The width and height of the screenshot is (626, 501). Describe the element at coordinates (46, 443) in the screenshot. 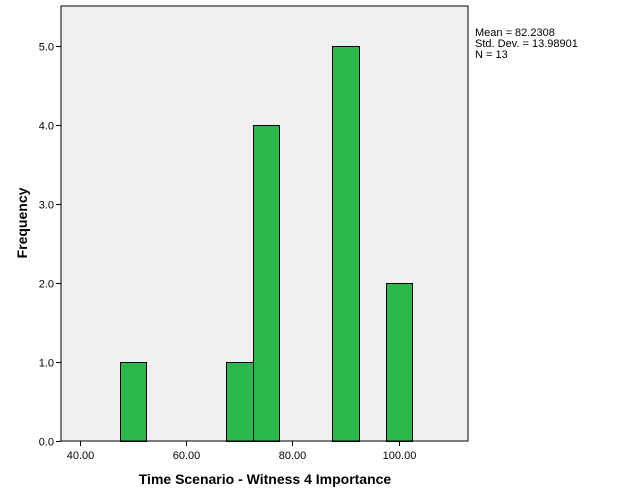

I see `y-tick-label: 0.0` at that location.